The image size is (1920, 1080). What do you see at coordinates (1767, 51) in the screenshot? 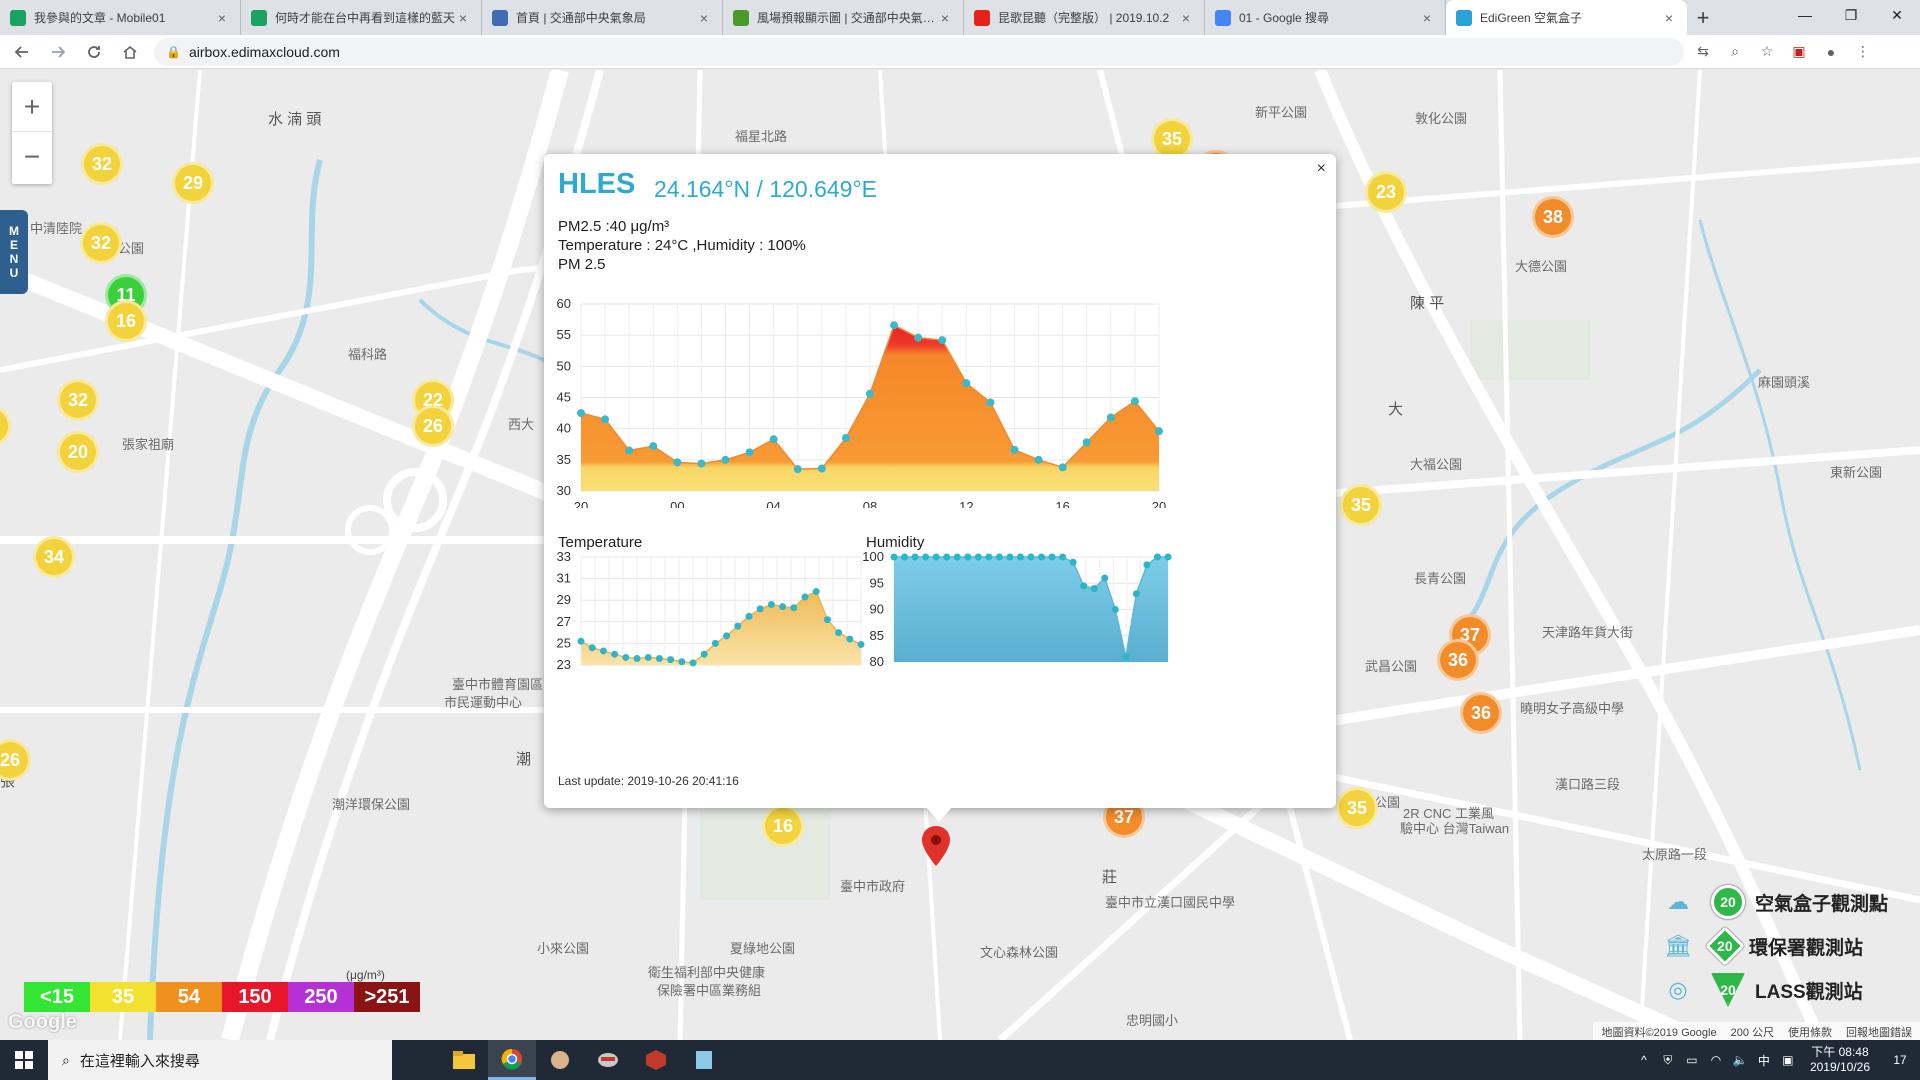
I see `bookmark-star-icon: ☆` at bounding box center [1767, 51].